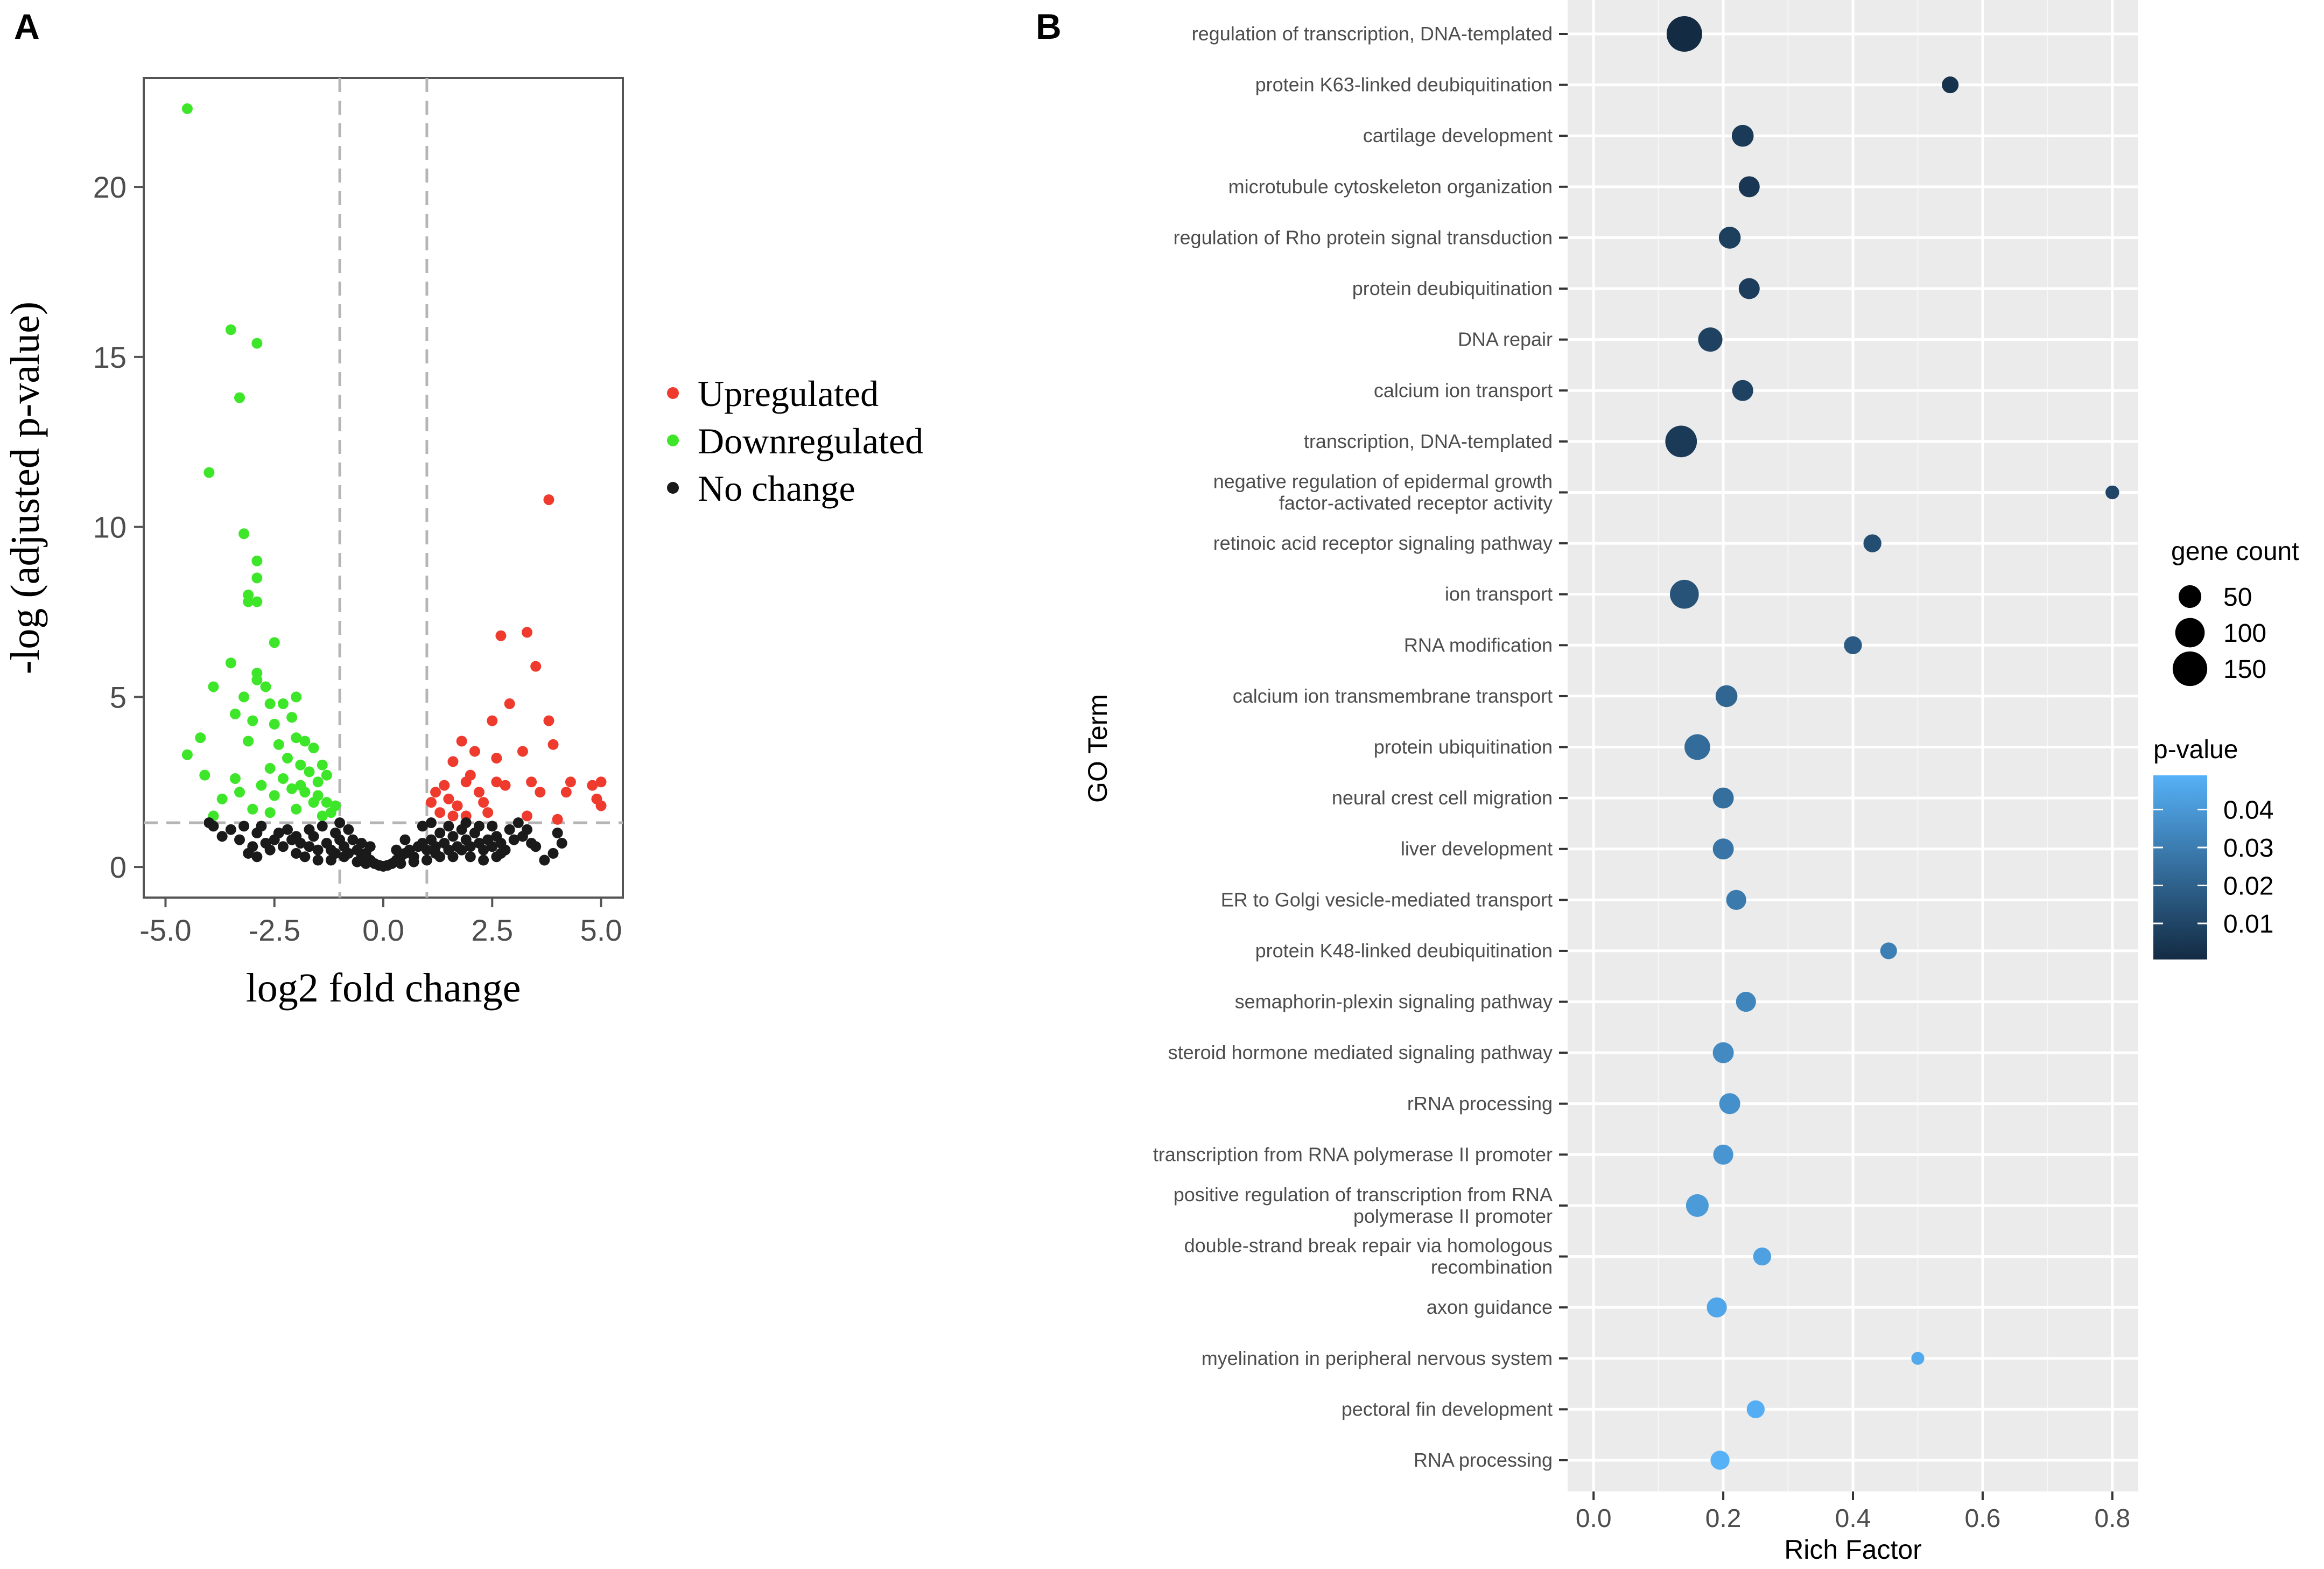 The width and height of the screenshot is (2324, 1569). Describe the element at coordinates (1983, 1518) in the screenshot. I see `x-tick-label: 0.6` at that location.